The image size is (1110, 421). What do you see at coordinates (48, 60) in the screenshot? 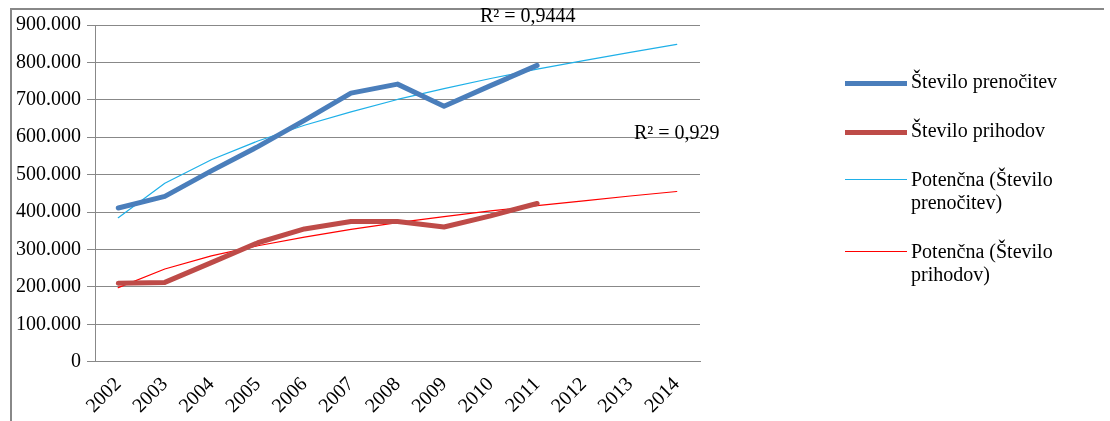
I see `y-tick-label: 800.000` at bounding box center [48, 60].